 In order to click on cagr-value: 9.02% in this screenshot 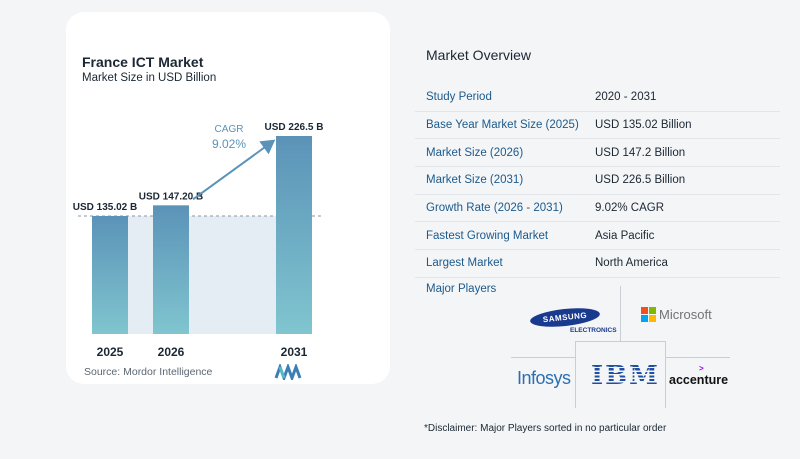, I will do `click(229, 144)`.